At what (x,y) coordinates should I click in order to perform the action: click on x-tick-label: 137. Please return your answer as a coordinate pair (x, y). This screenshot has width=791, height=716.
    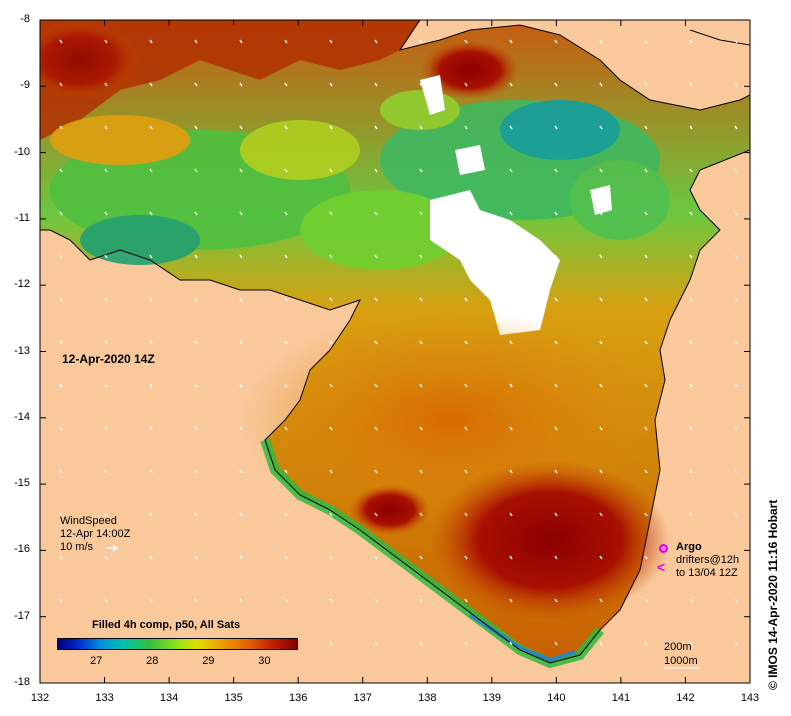
    Looking at the image, I should click on (362, 698).